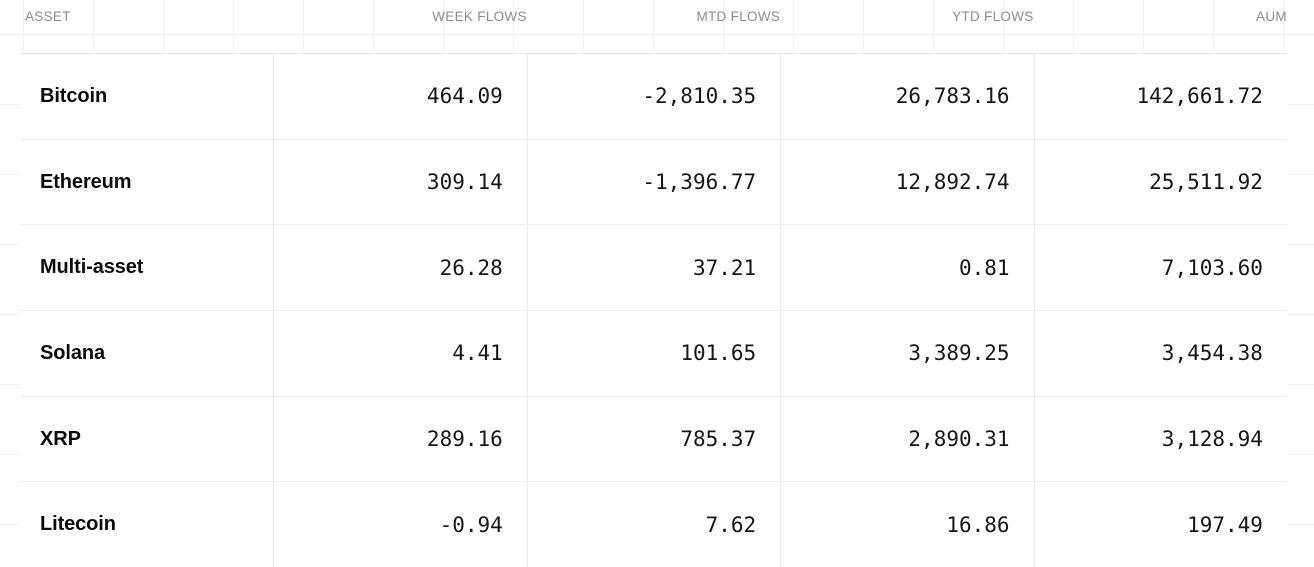 The image size is (1314, 567). I want to click on table-row: Solana 4.41 101.65 3,389.25 3,454.38, so click(653, 353).